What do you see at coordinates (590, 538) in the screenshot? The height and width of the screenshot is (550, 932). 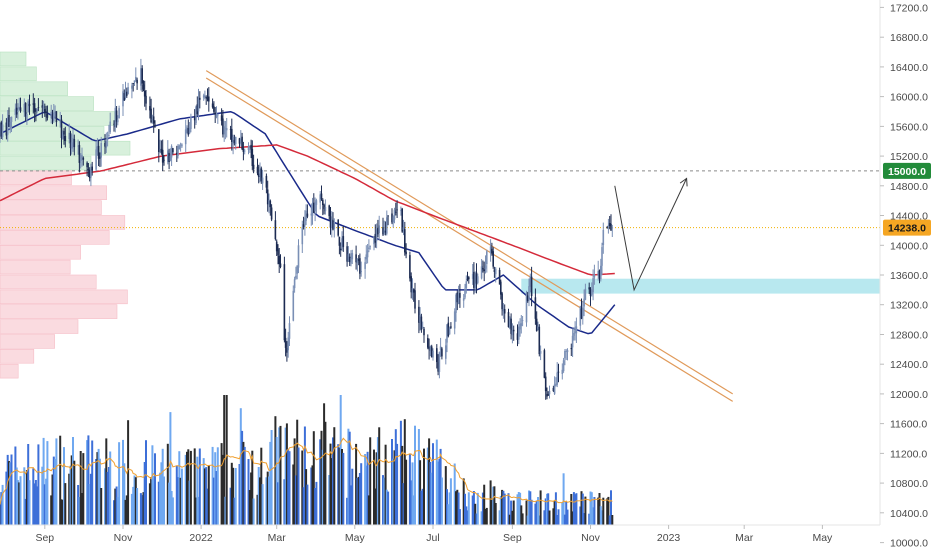 I see `x-tick-label-7: Nov` at bounding box center [590, 538].